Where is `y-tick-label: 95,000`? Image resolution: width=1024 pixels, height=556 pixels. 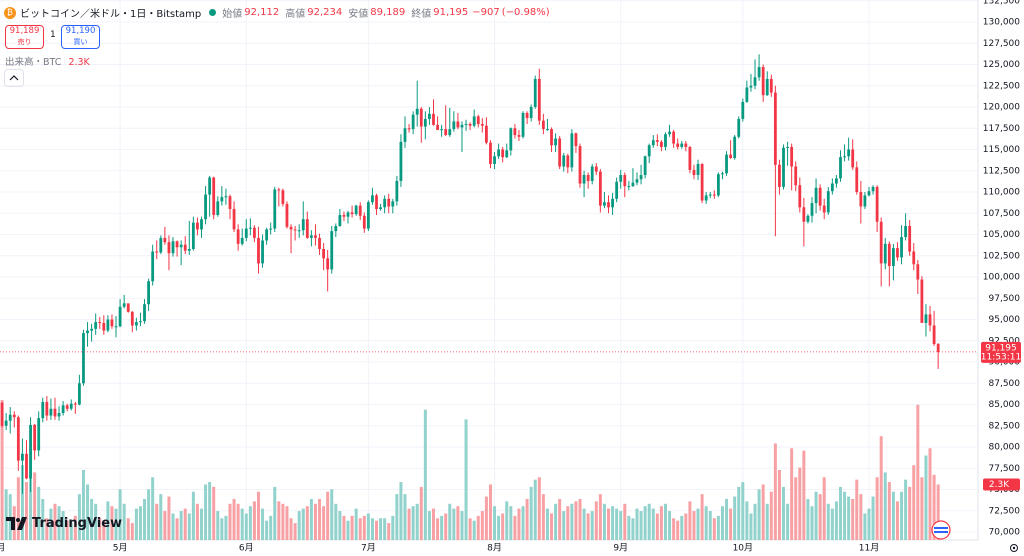 y-tick-label: 95,000 is located at coordinates (1005, 320).